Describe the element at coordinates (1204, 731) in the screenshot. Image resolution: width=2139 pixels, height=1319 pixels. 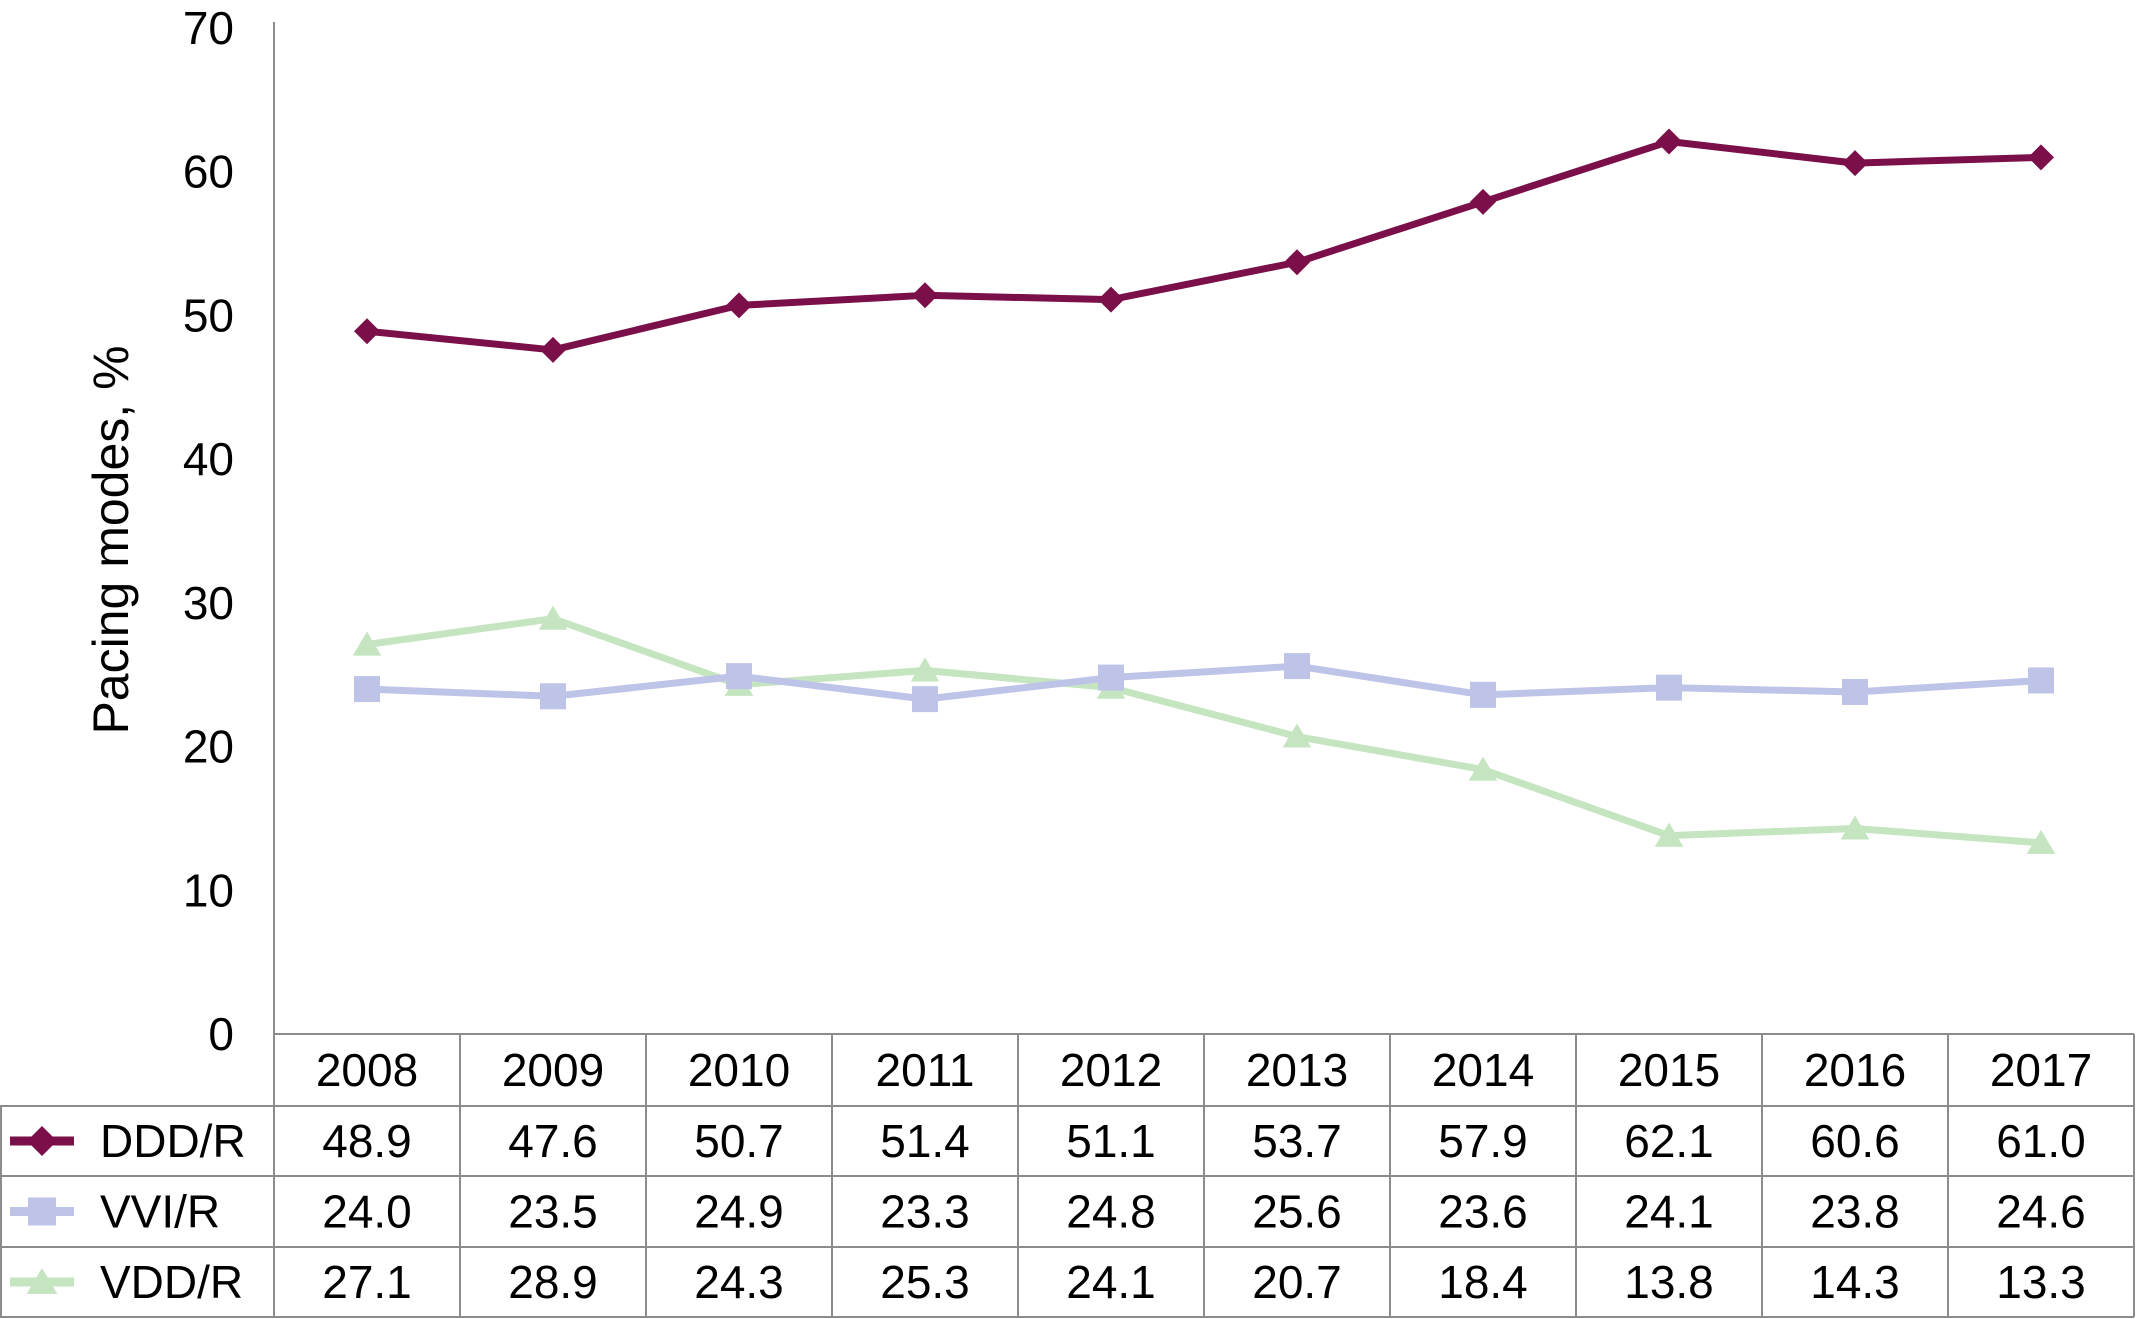
I see `series-line-vdd-r` at that location.